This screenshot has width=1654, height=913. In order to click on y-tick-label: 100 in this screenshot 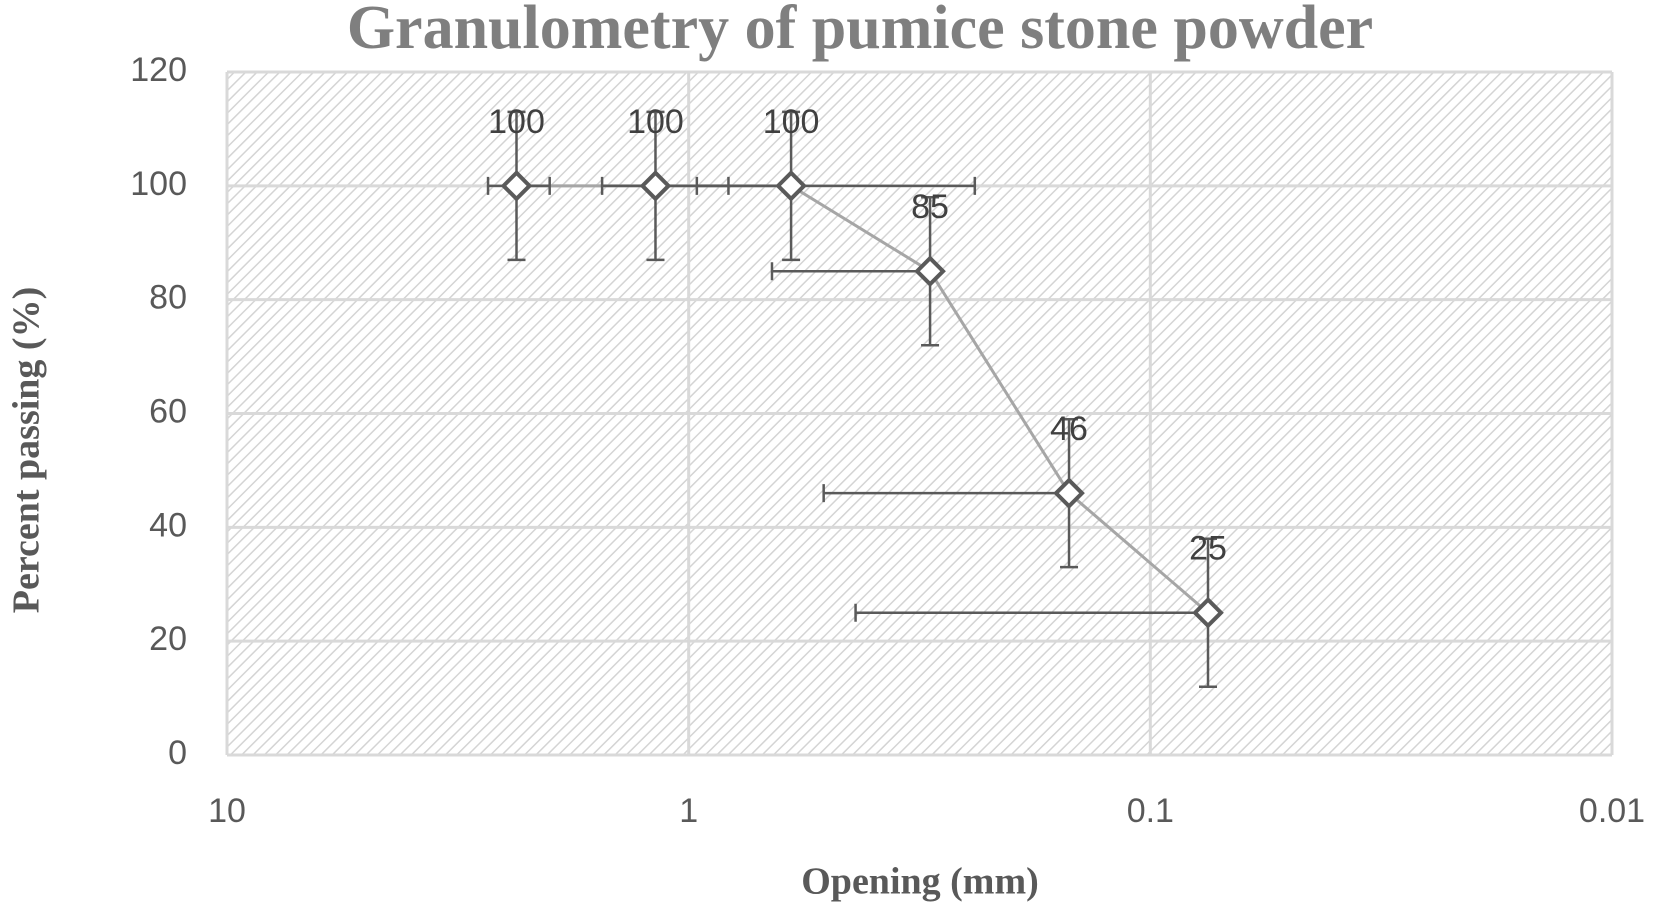, I will do `click(158, 184)`.